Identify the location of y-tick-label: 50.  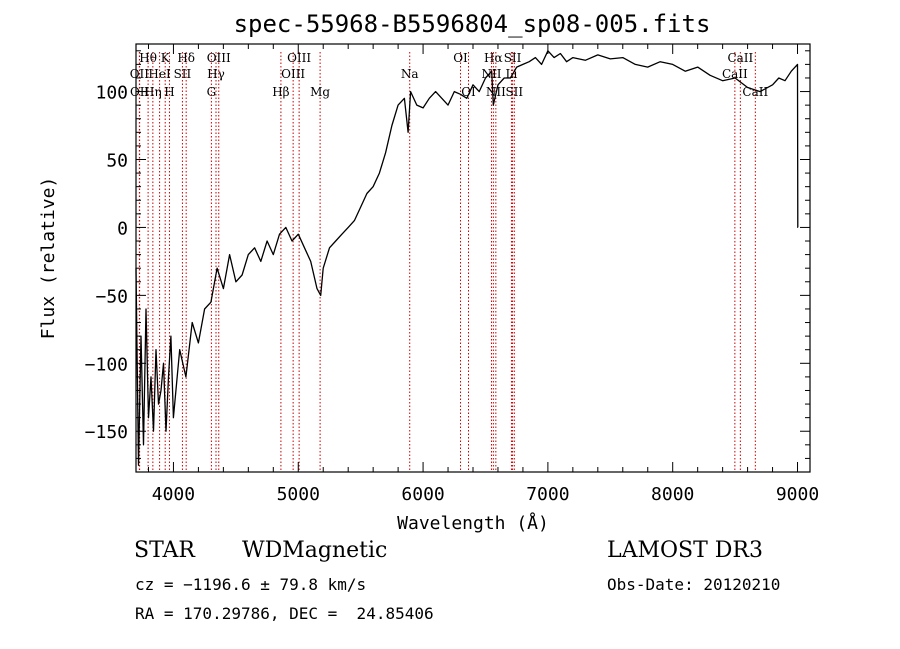
(117, 160).